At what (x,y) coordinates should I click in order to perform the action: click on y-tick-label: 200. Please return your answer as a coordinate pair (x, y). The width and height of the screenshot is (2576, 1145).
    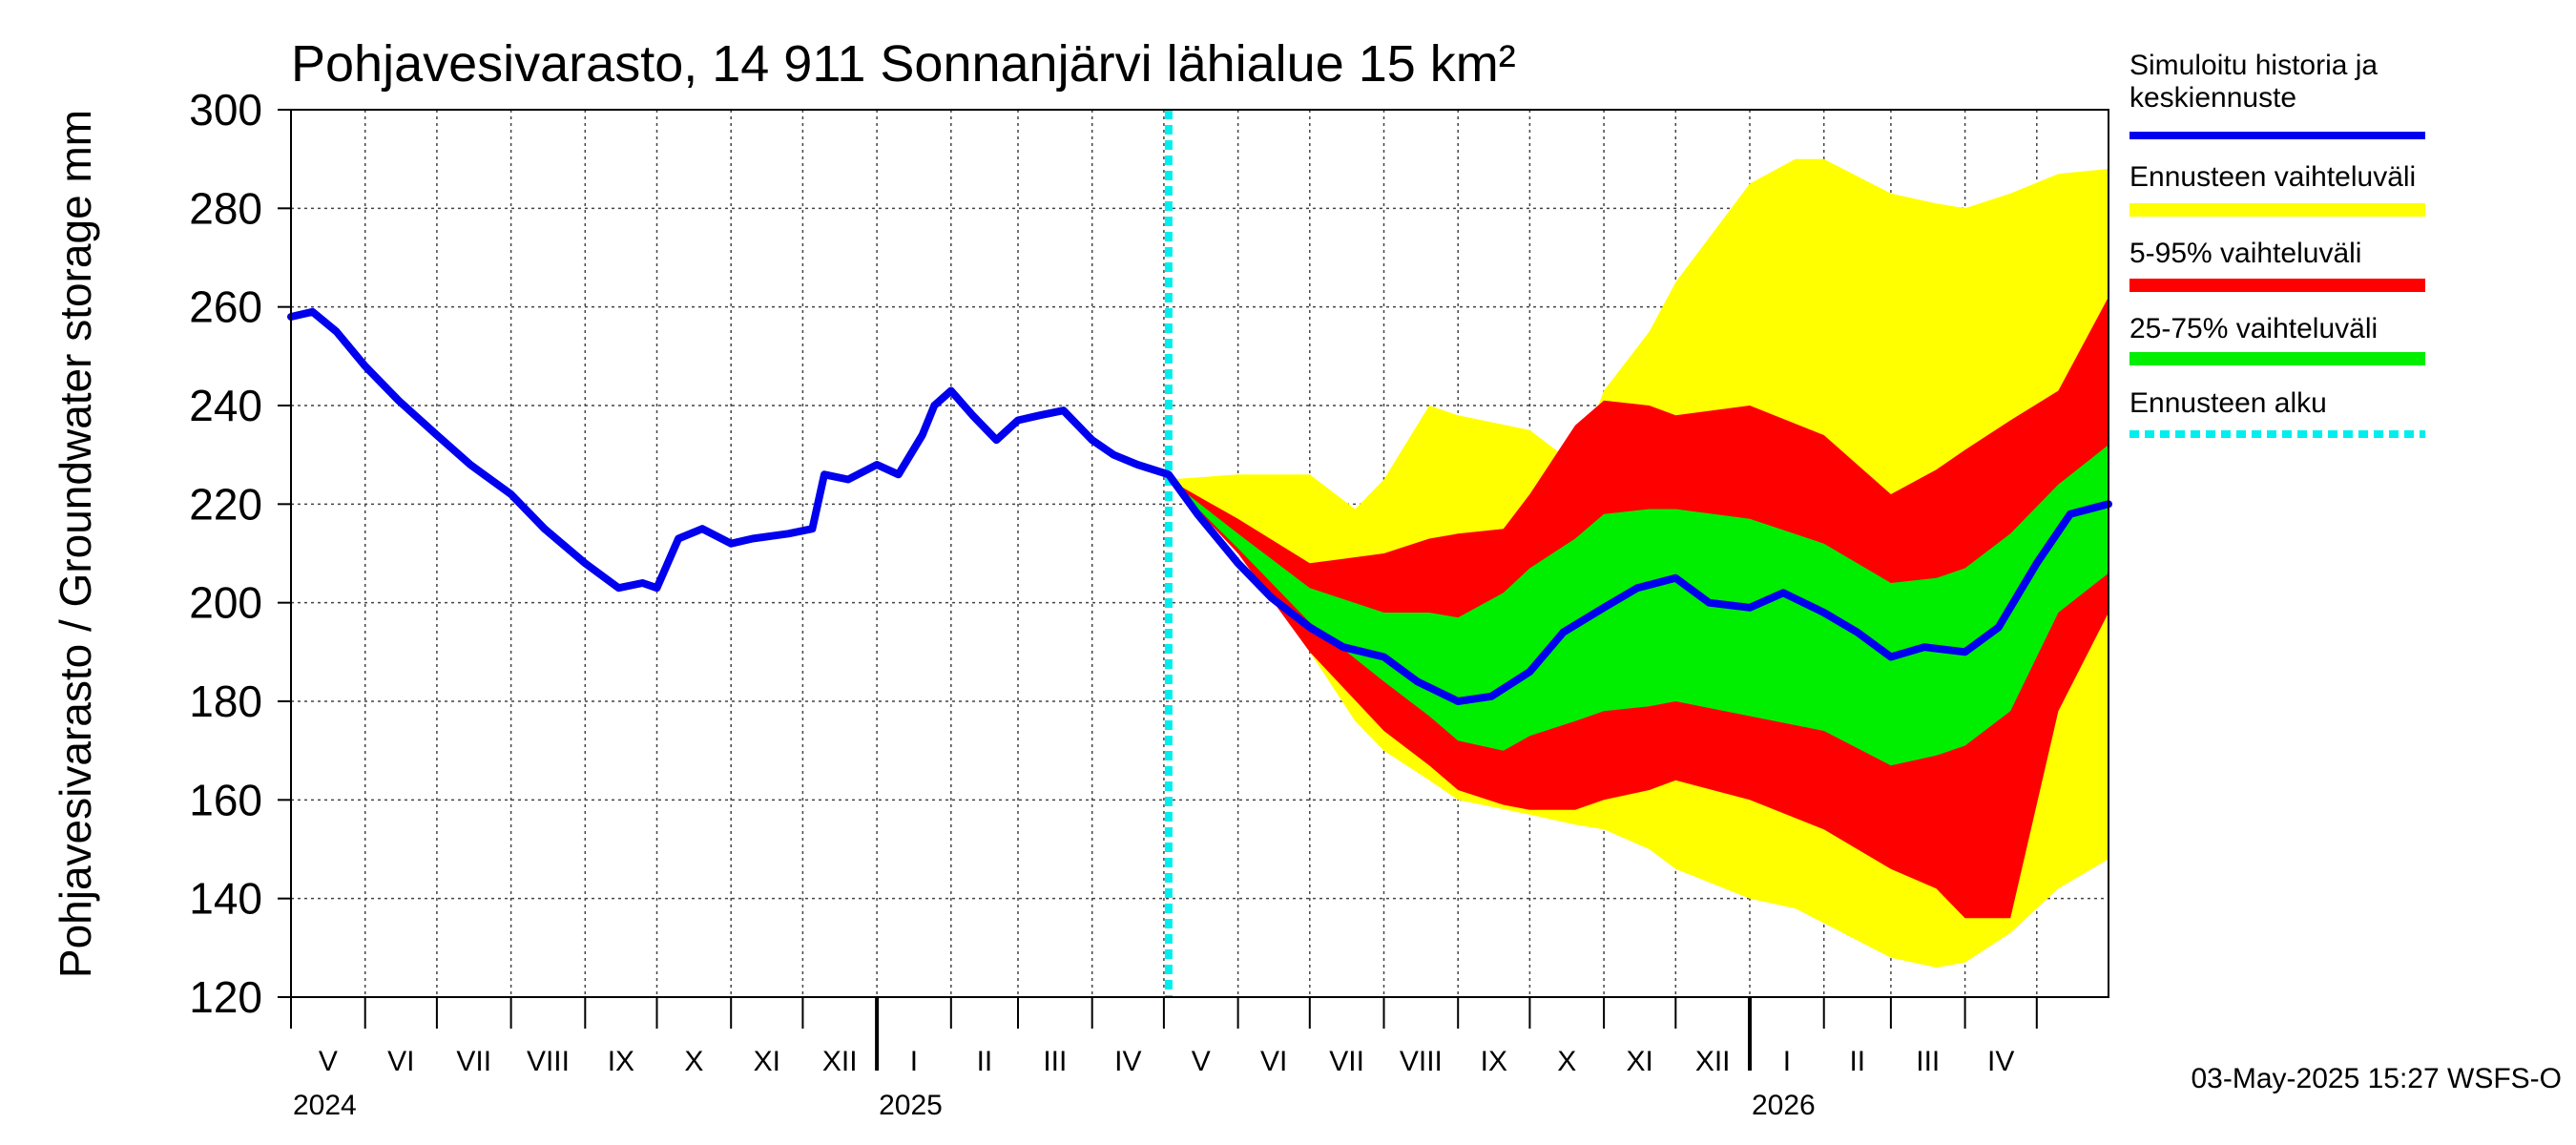
    Looking at the image, I should click on (225, 603).